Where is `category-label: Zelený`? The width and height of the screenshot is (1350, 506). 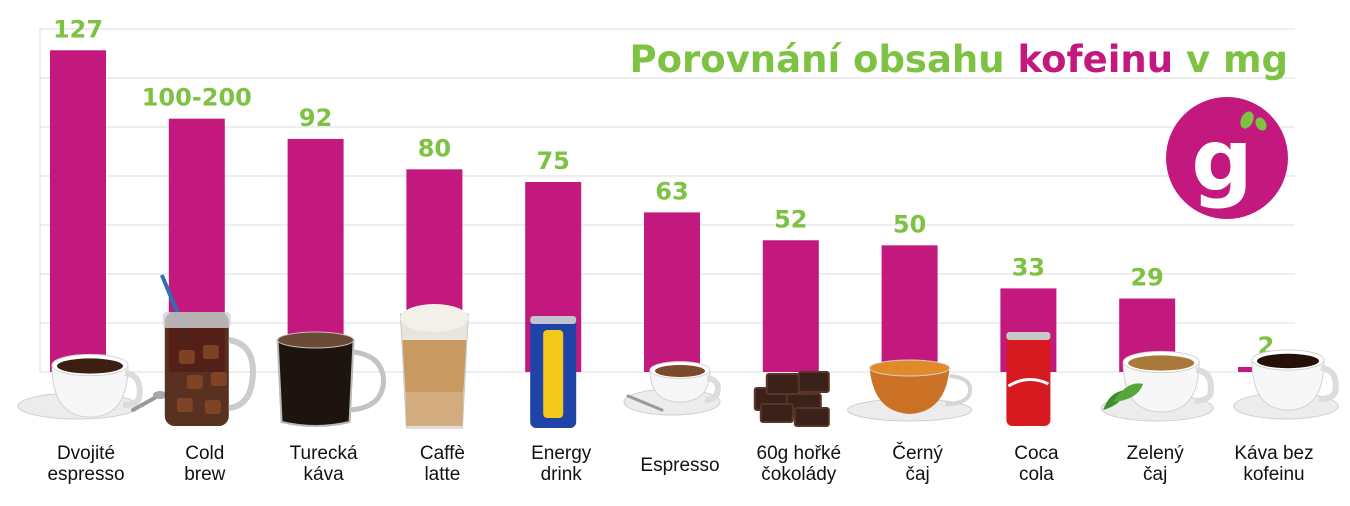 category-label: Zelený is located at coordinates (1156, 453).